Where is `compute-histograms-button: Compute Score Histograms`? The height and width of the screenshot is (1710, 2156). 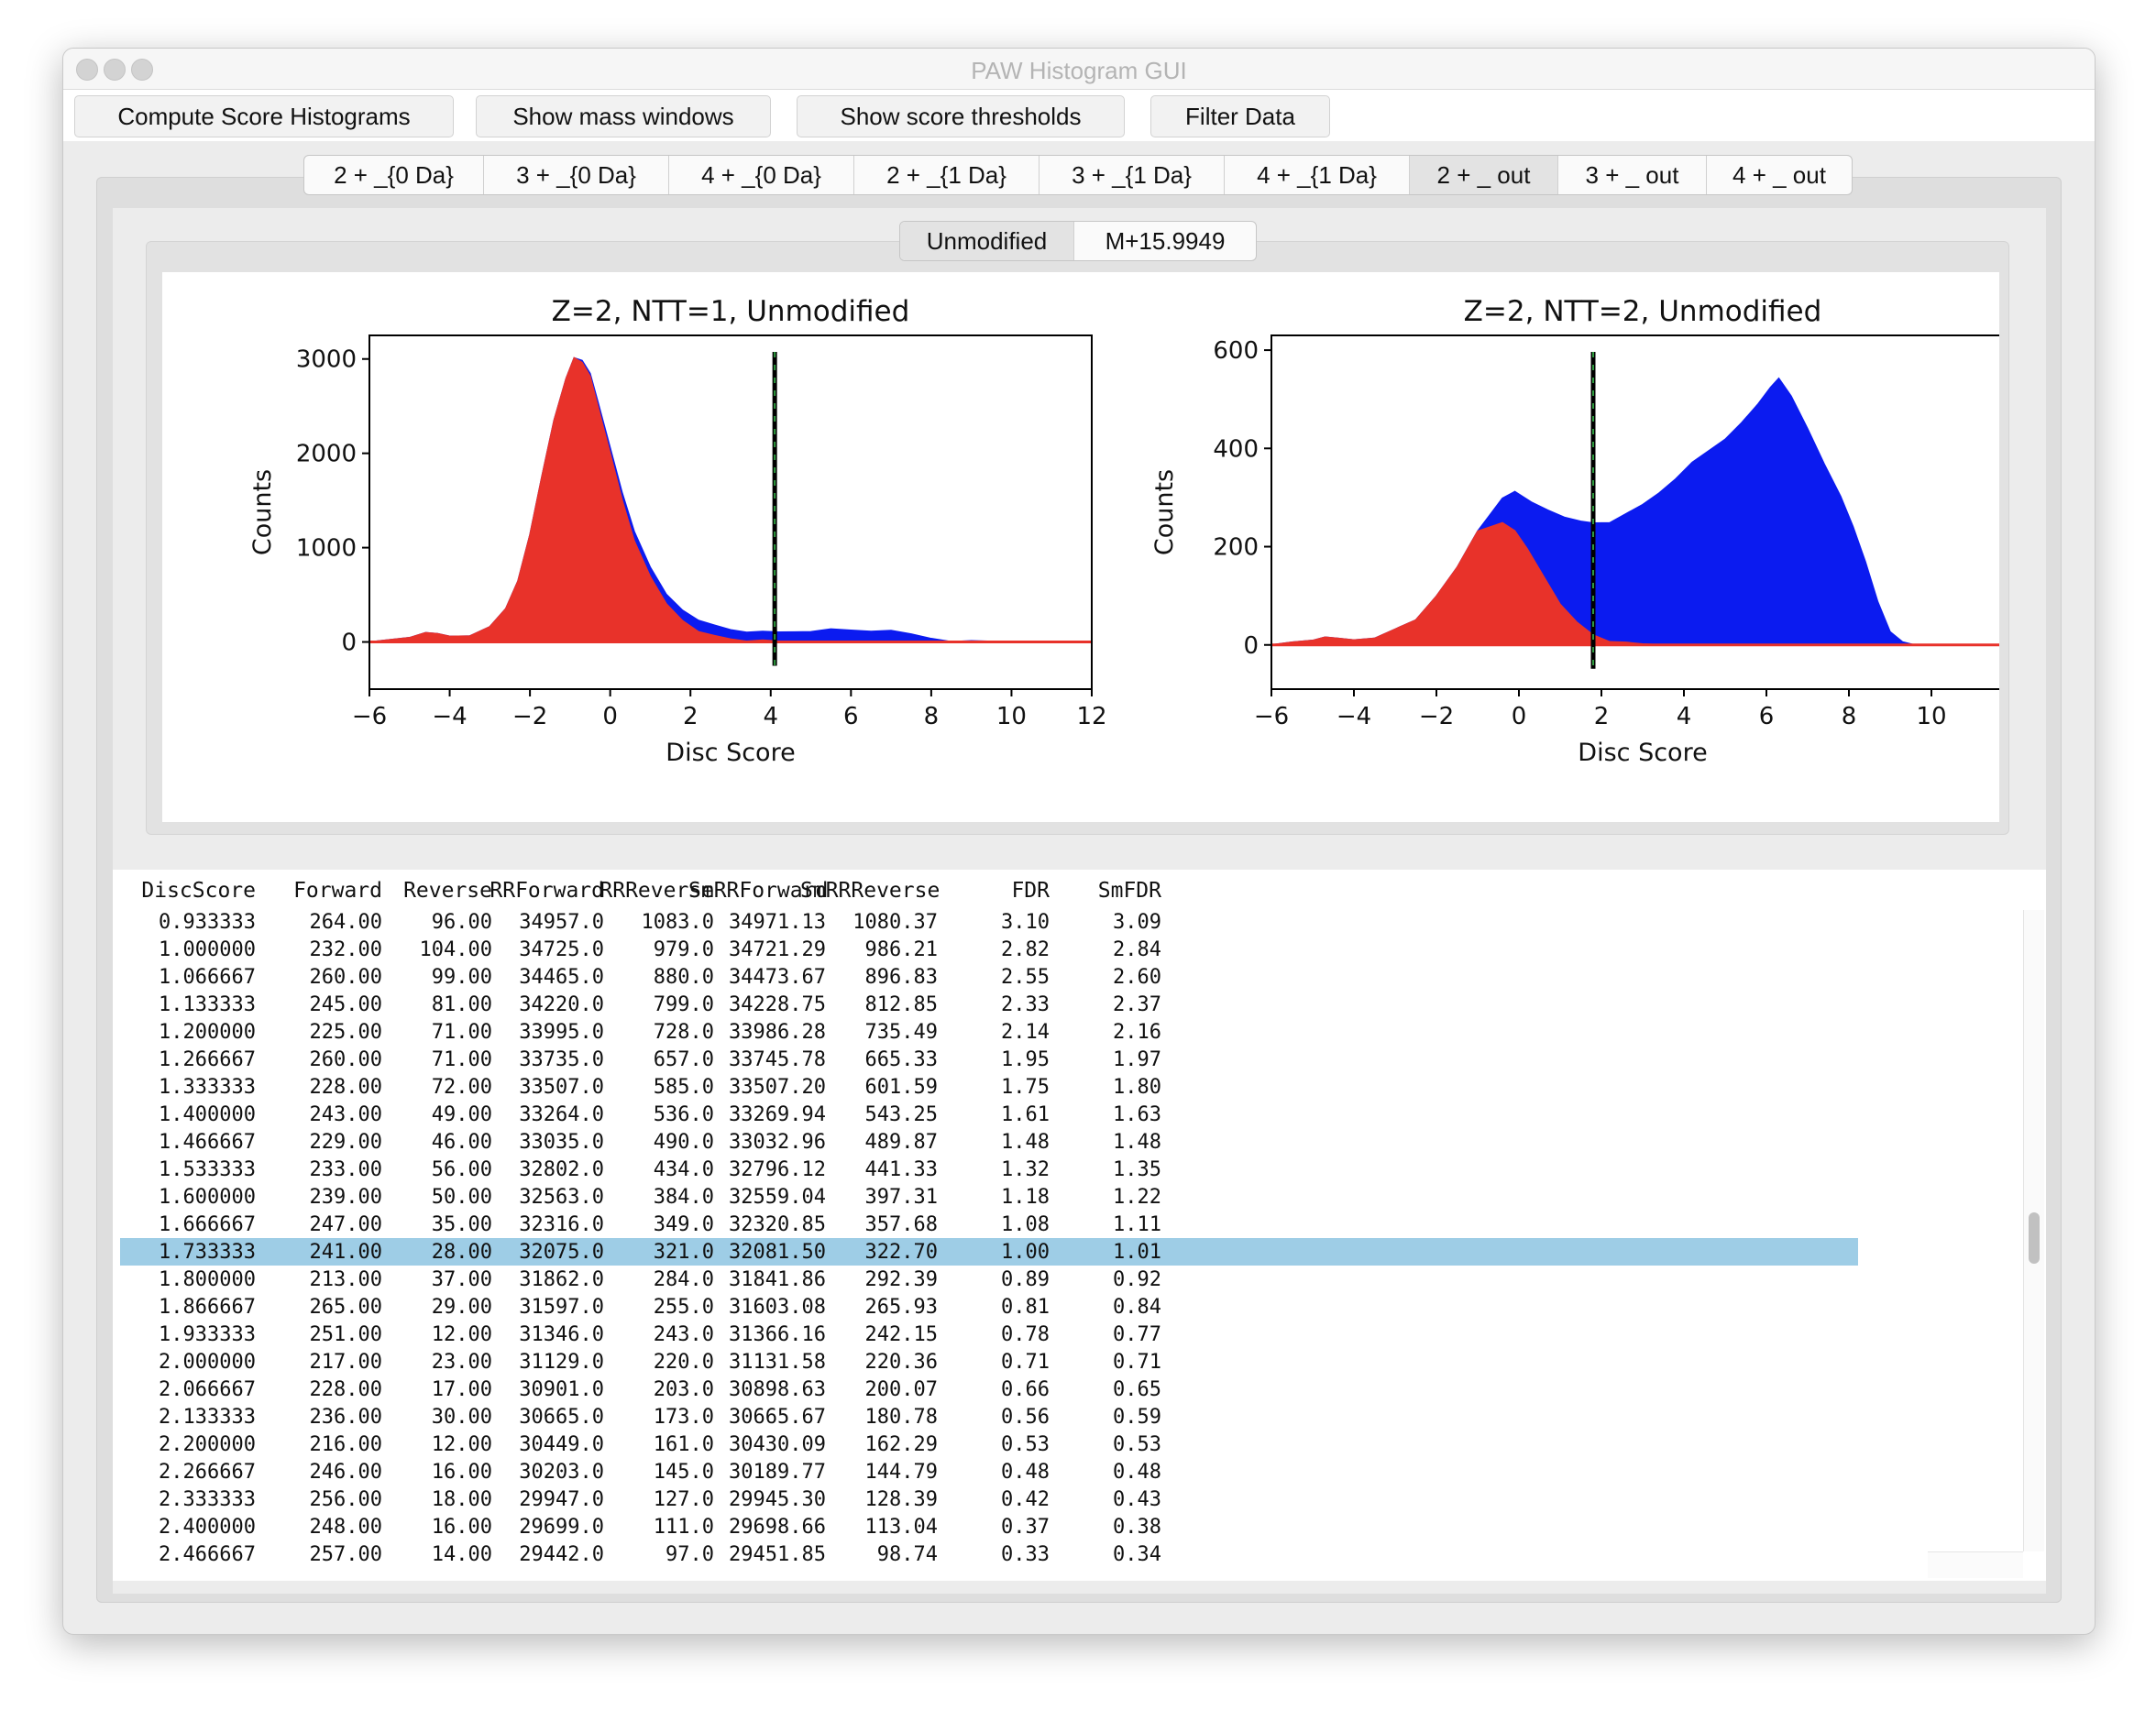 compute-histograms-button: Compute Score Histograms is located at coordinates (264, 116).